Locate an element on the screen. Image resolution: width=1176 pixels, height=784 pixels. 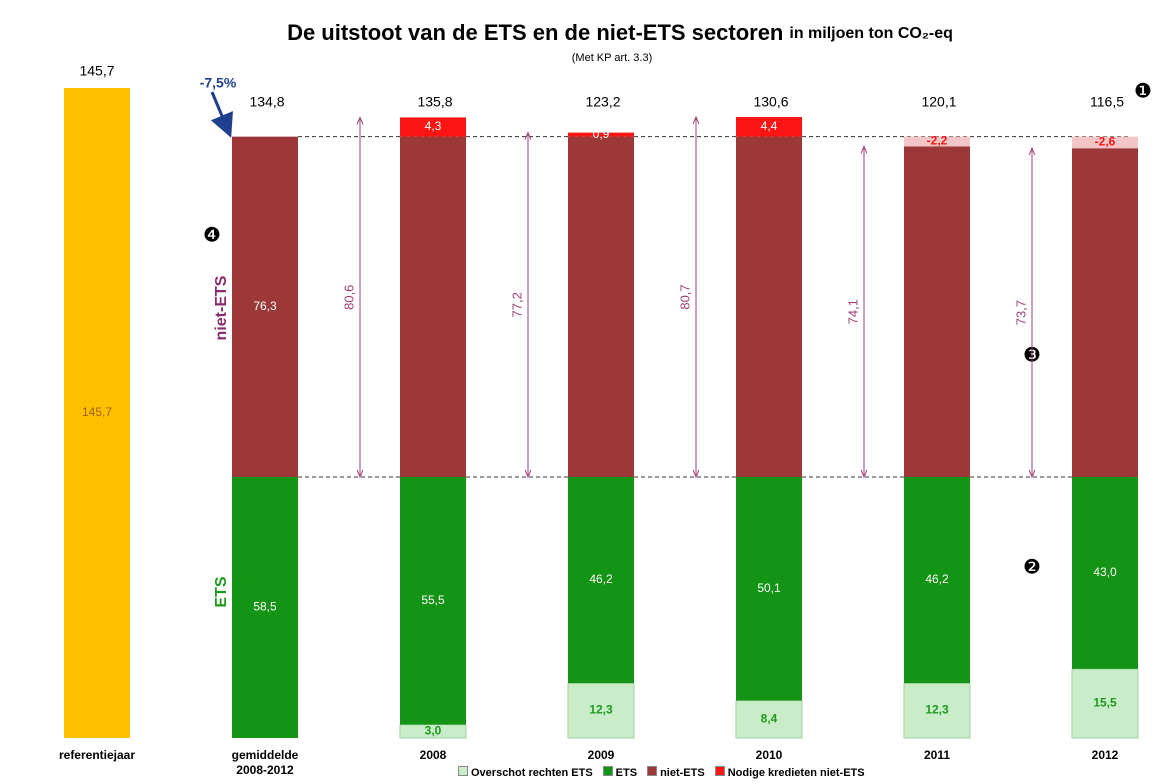
bar-label: -2,2 is located at coordinates (937, 141).